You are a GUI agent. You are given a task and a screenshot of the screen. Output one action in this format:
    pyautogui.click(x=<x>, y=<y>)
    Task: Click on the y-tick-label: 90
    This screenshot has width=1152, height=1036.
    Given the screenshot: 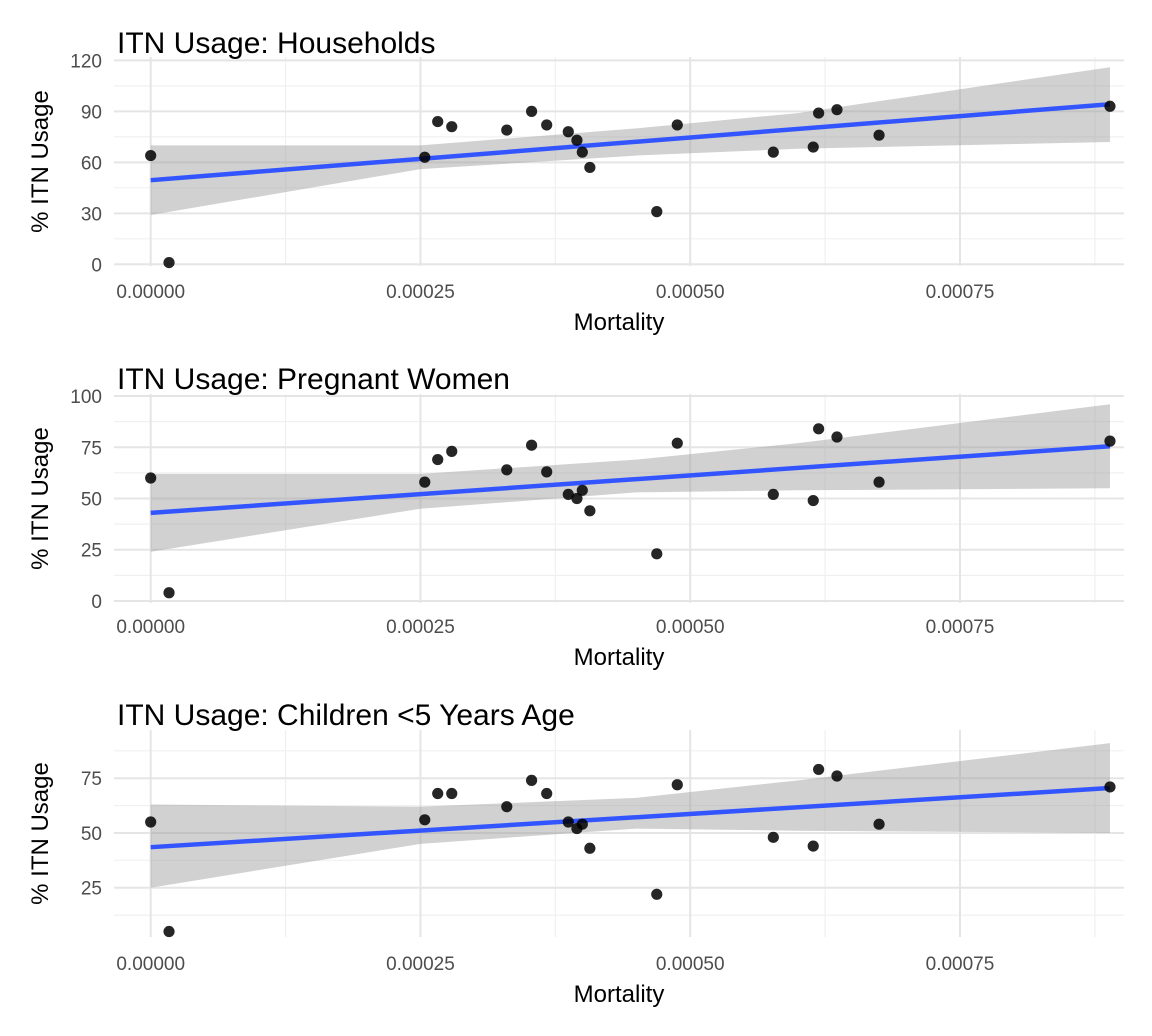 What is the action you would take?
    pyautogui.click(x=91, y=112)
    